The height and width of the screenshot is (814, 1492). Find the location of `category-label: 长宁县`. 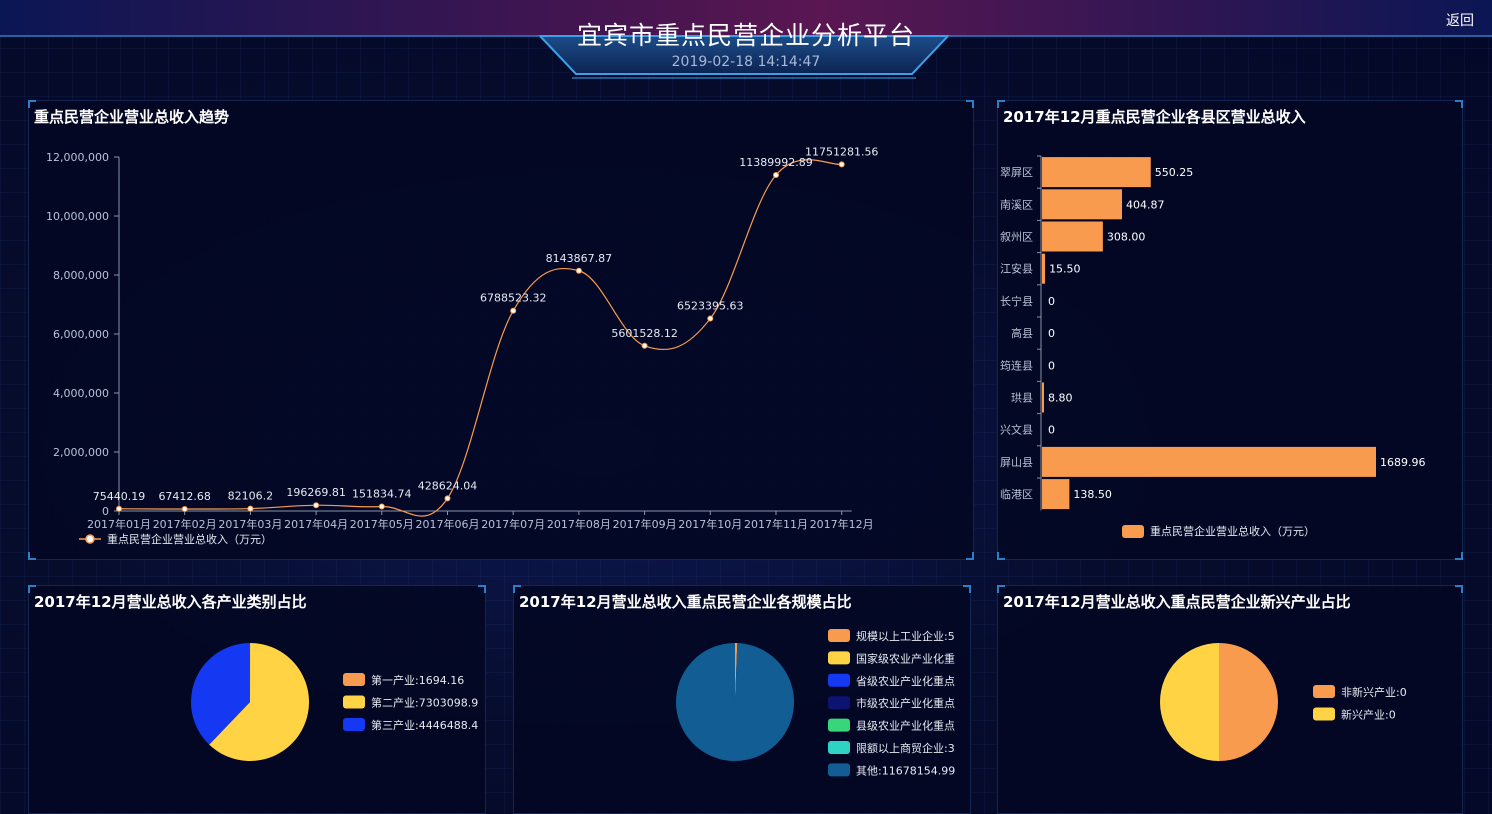

category-label: 长宁县 is located at coordinates (1016, 301).